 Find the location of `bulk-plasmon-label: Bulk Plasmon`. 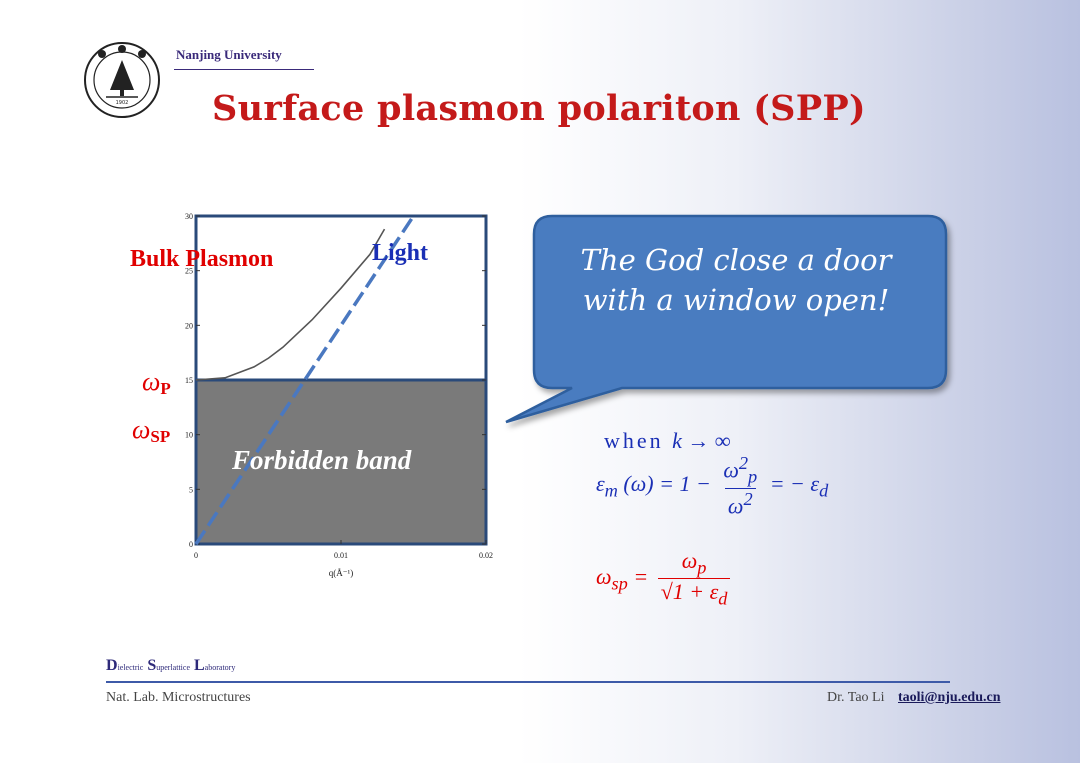

bulk-plasmon-label: Bulk Plasmon is located at coordinates (202, 259).